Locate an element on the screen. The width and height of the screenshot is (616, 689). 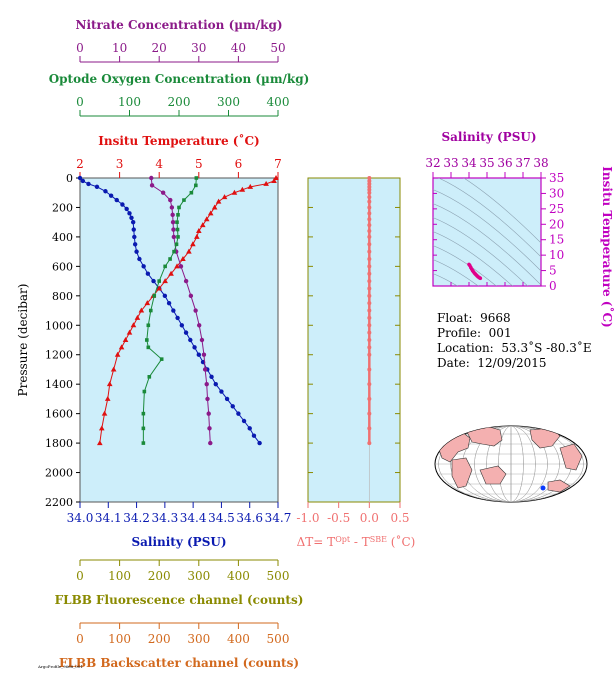
salinity-tick-label: 34.3 is located at coordinates (164, 518).